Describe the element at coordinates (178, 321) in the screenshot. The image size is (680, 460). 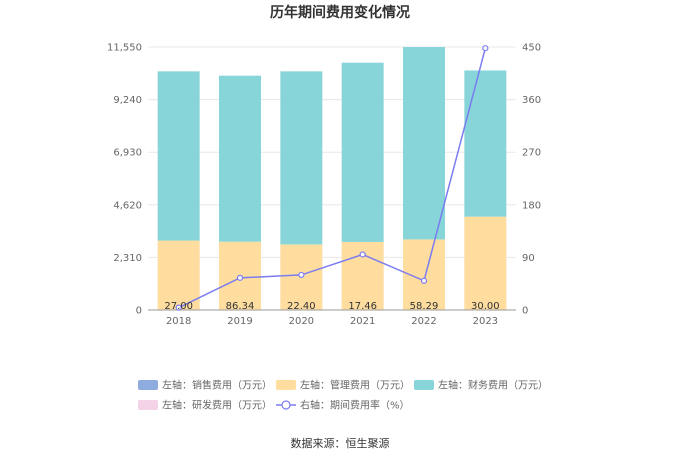
I see `x-tick-label: 2018` at that location.